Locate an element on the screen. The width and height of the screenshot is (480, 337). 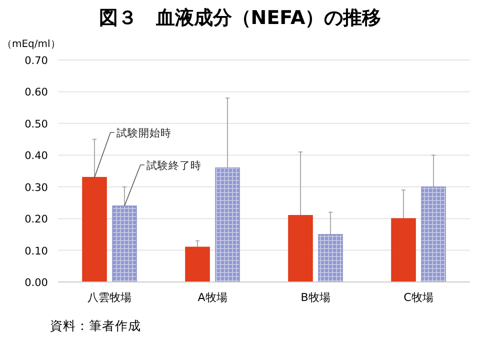
y-tick-label: 0.10 is located at coordinates (36, 251).